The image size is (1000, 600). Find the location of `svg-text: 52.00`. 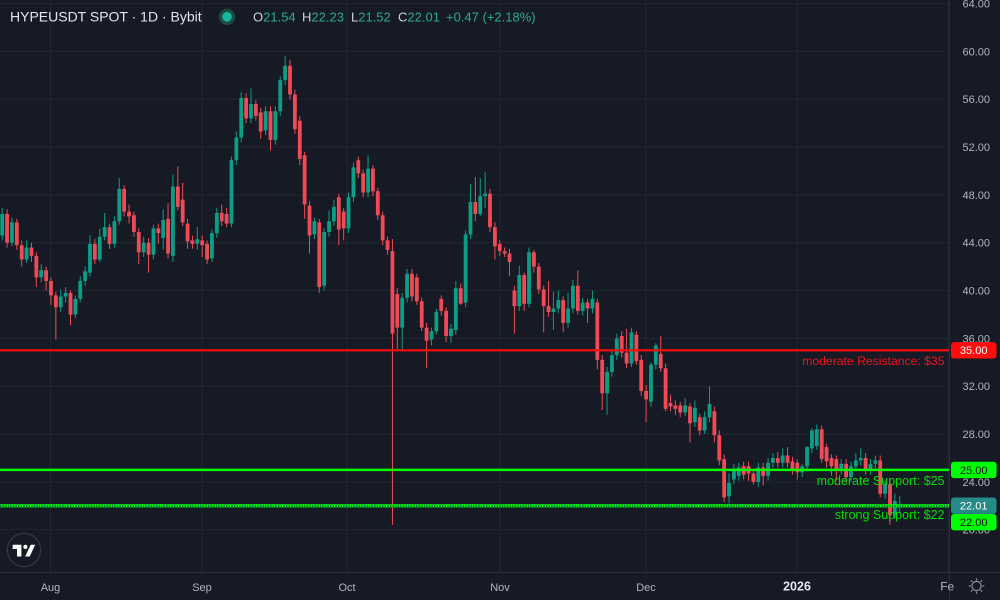

svg-text: 52.00 is located at coordinates (977, 148).